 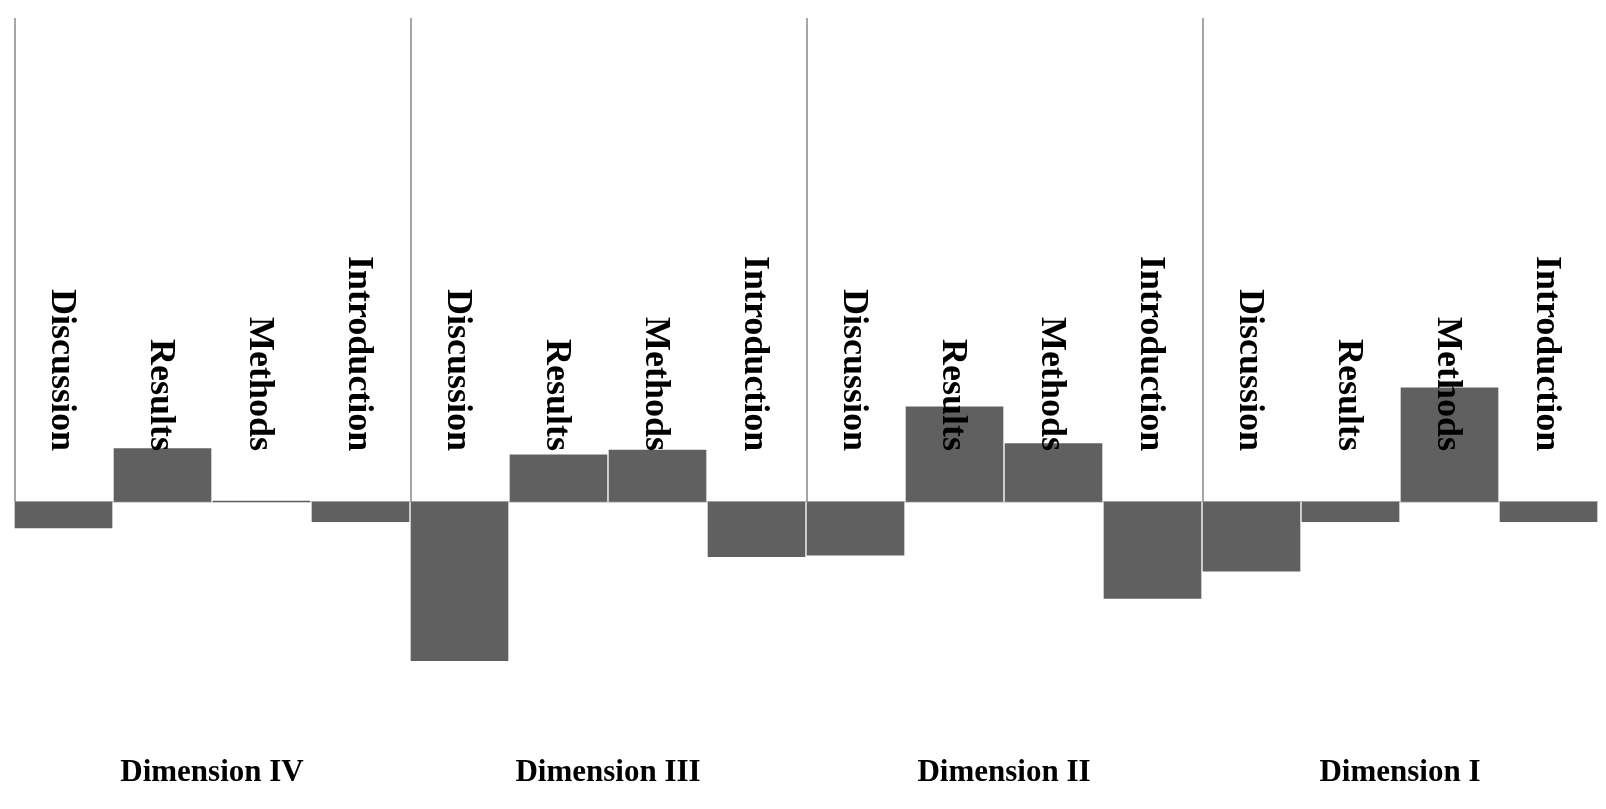 What do you see at coordinates (1004, 771) in the screenshot?
I see `text: Dimension II` at bounding box center [1004, 771].